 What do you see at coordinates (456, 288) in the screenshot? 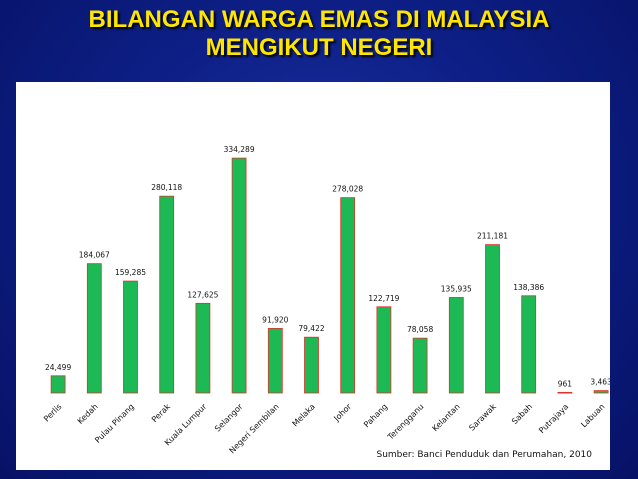
I see `value-label: 135,935` at bounding box center [456, 288].